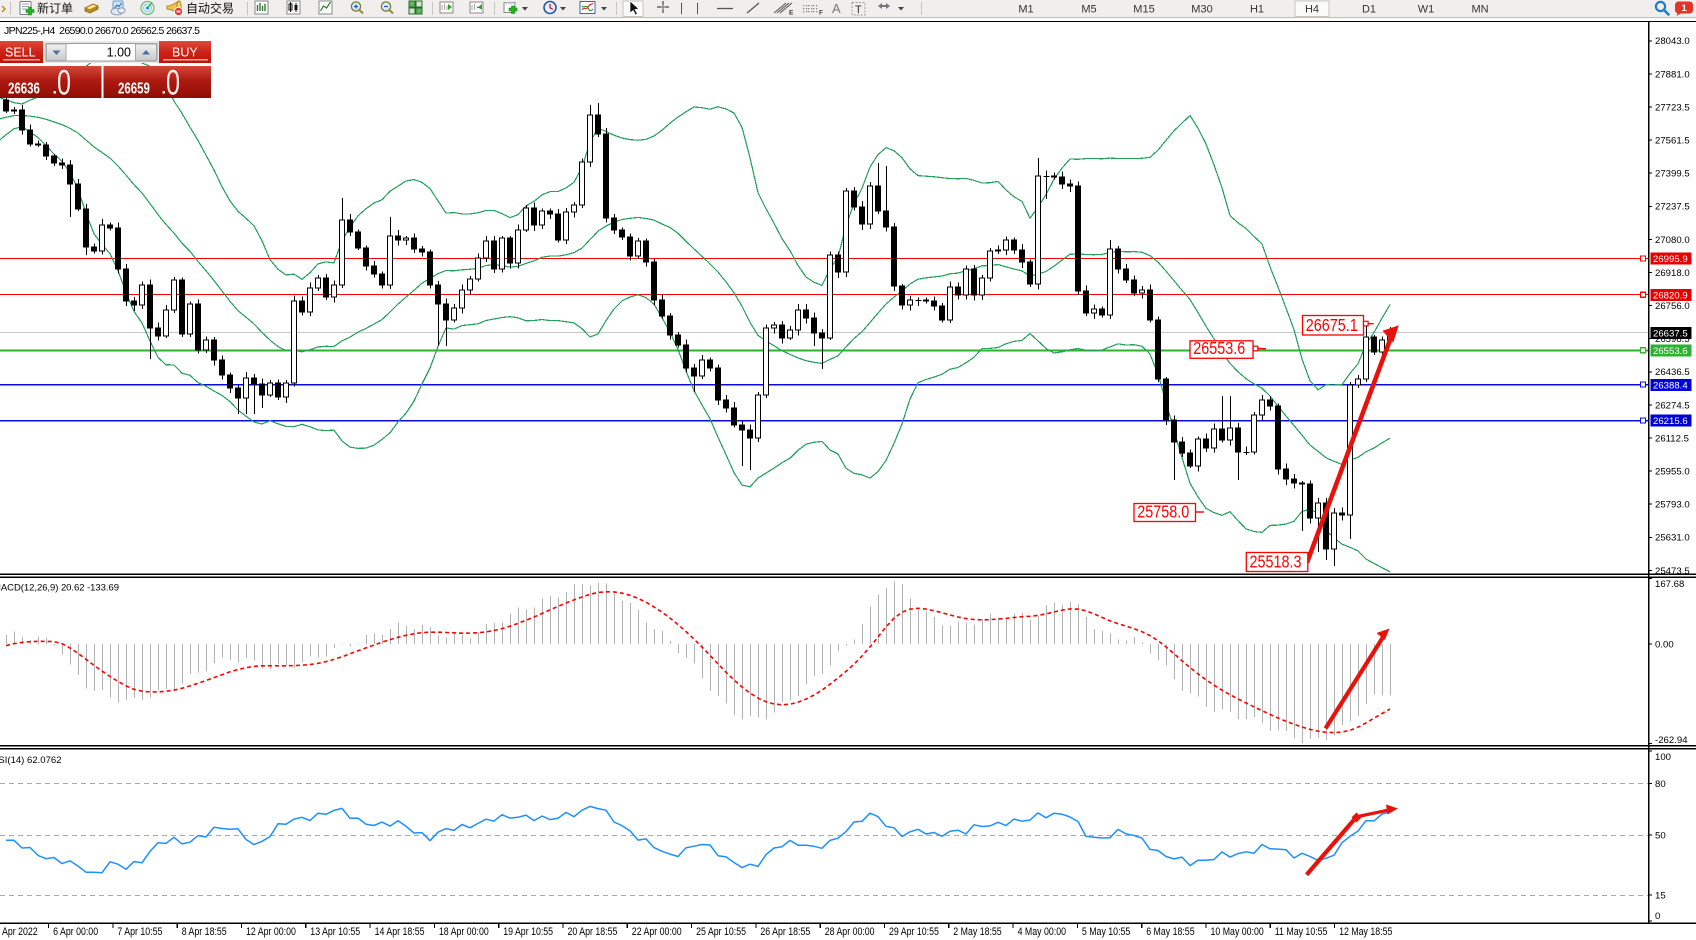 This screenshot has height=940, width=1696. Describe the element at coordinates (1670, 385) in the screenshot. I see `svg-text: 26388.4` at that location.